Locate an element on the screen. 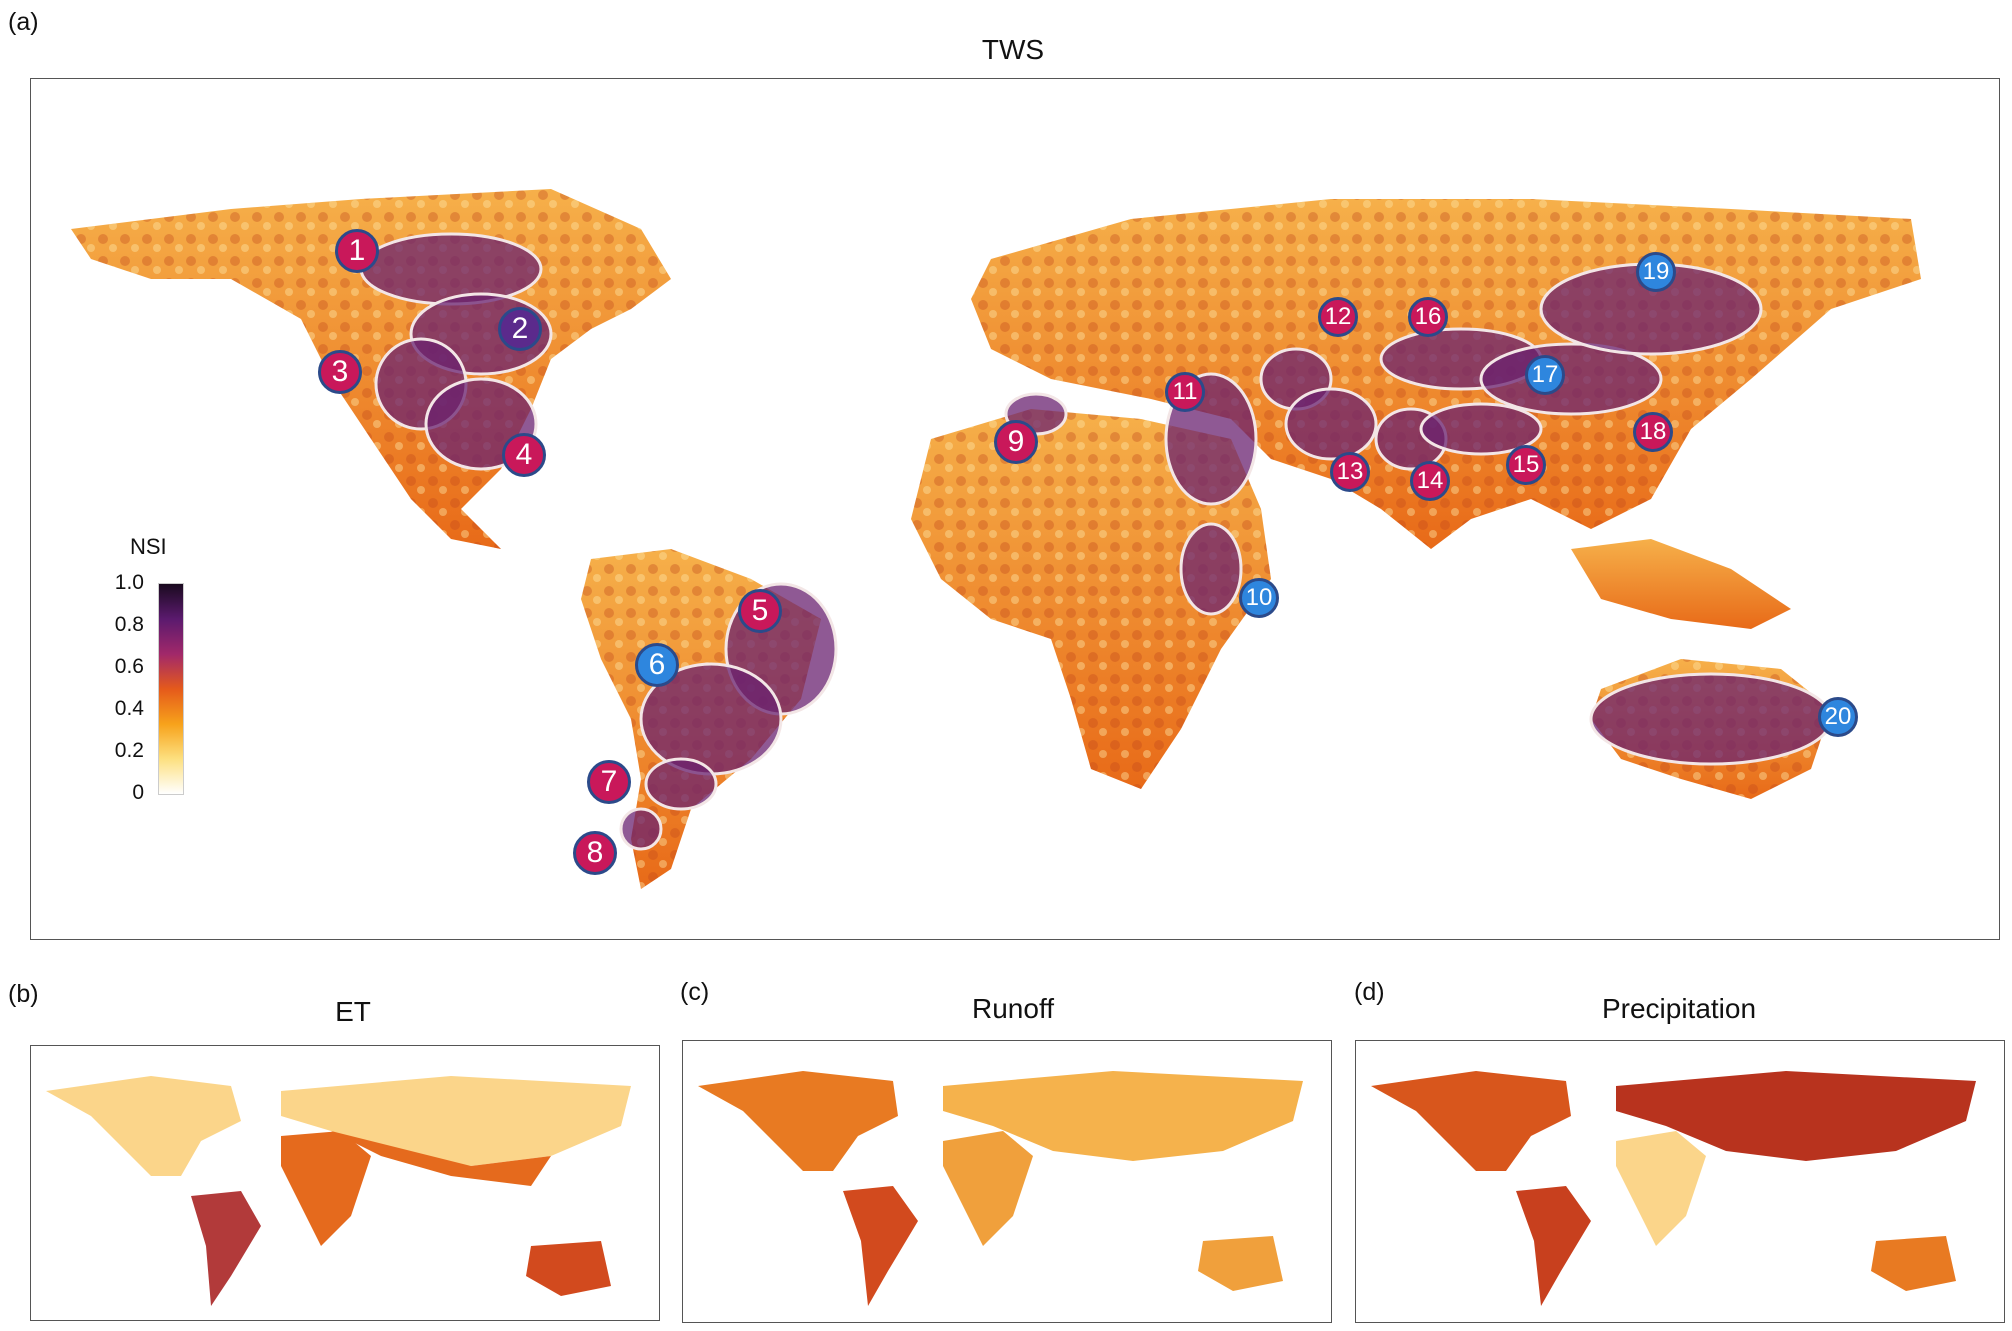 This screenshot has height=1331, width=2012. colorbar-tick: 0.6 is located at coordinates (129, 666).